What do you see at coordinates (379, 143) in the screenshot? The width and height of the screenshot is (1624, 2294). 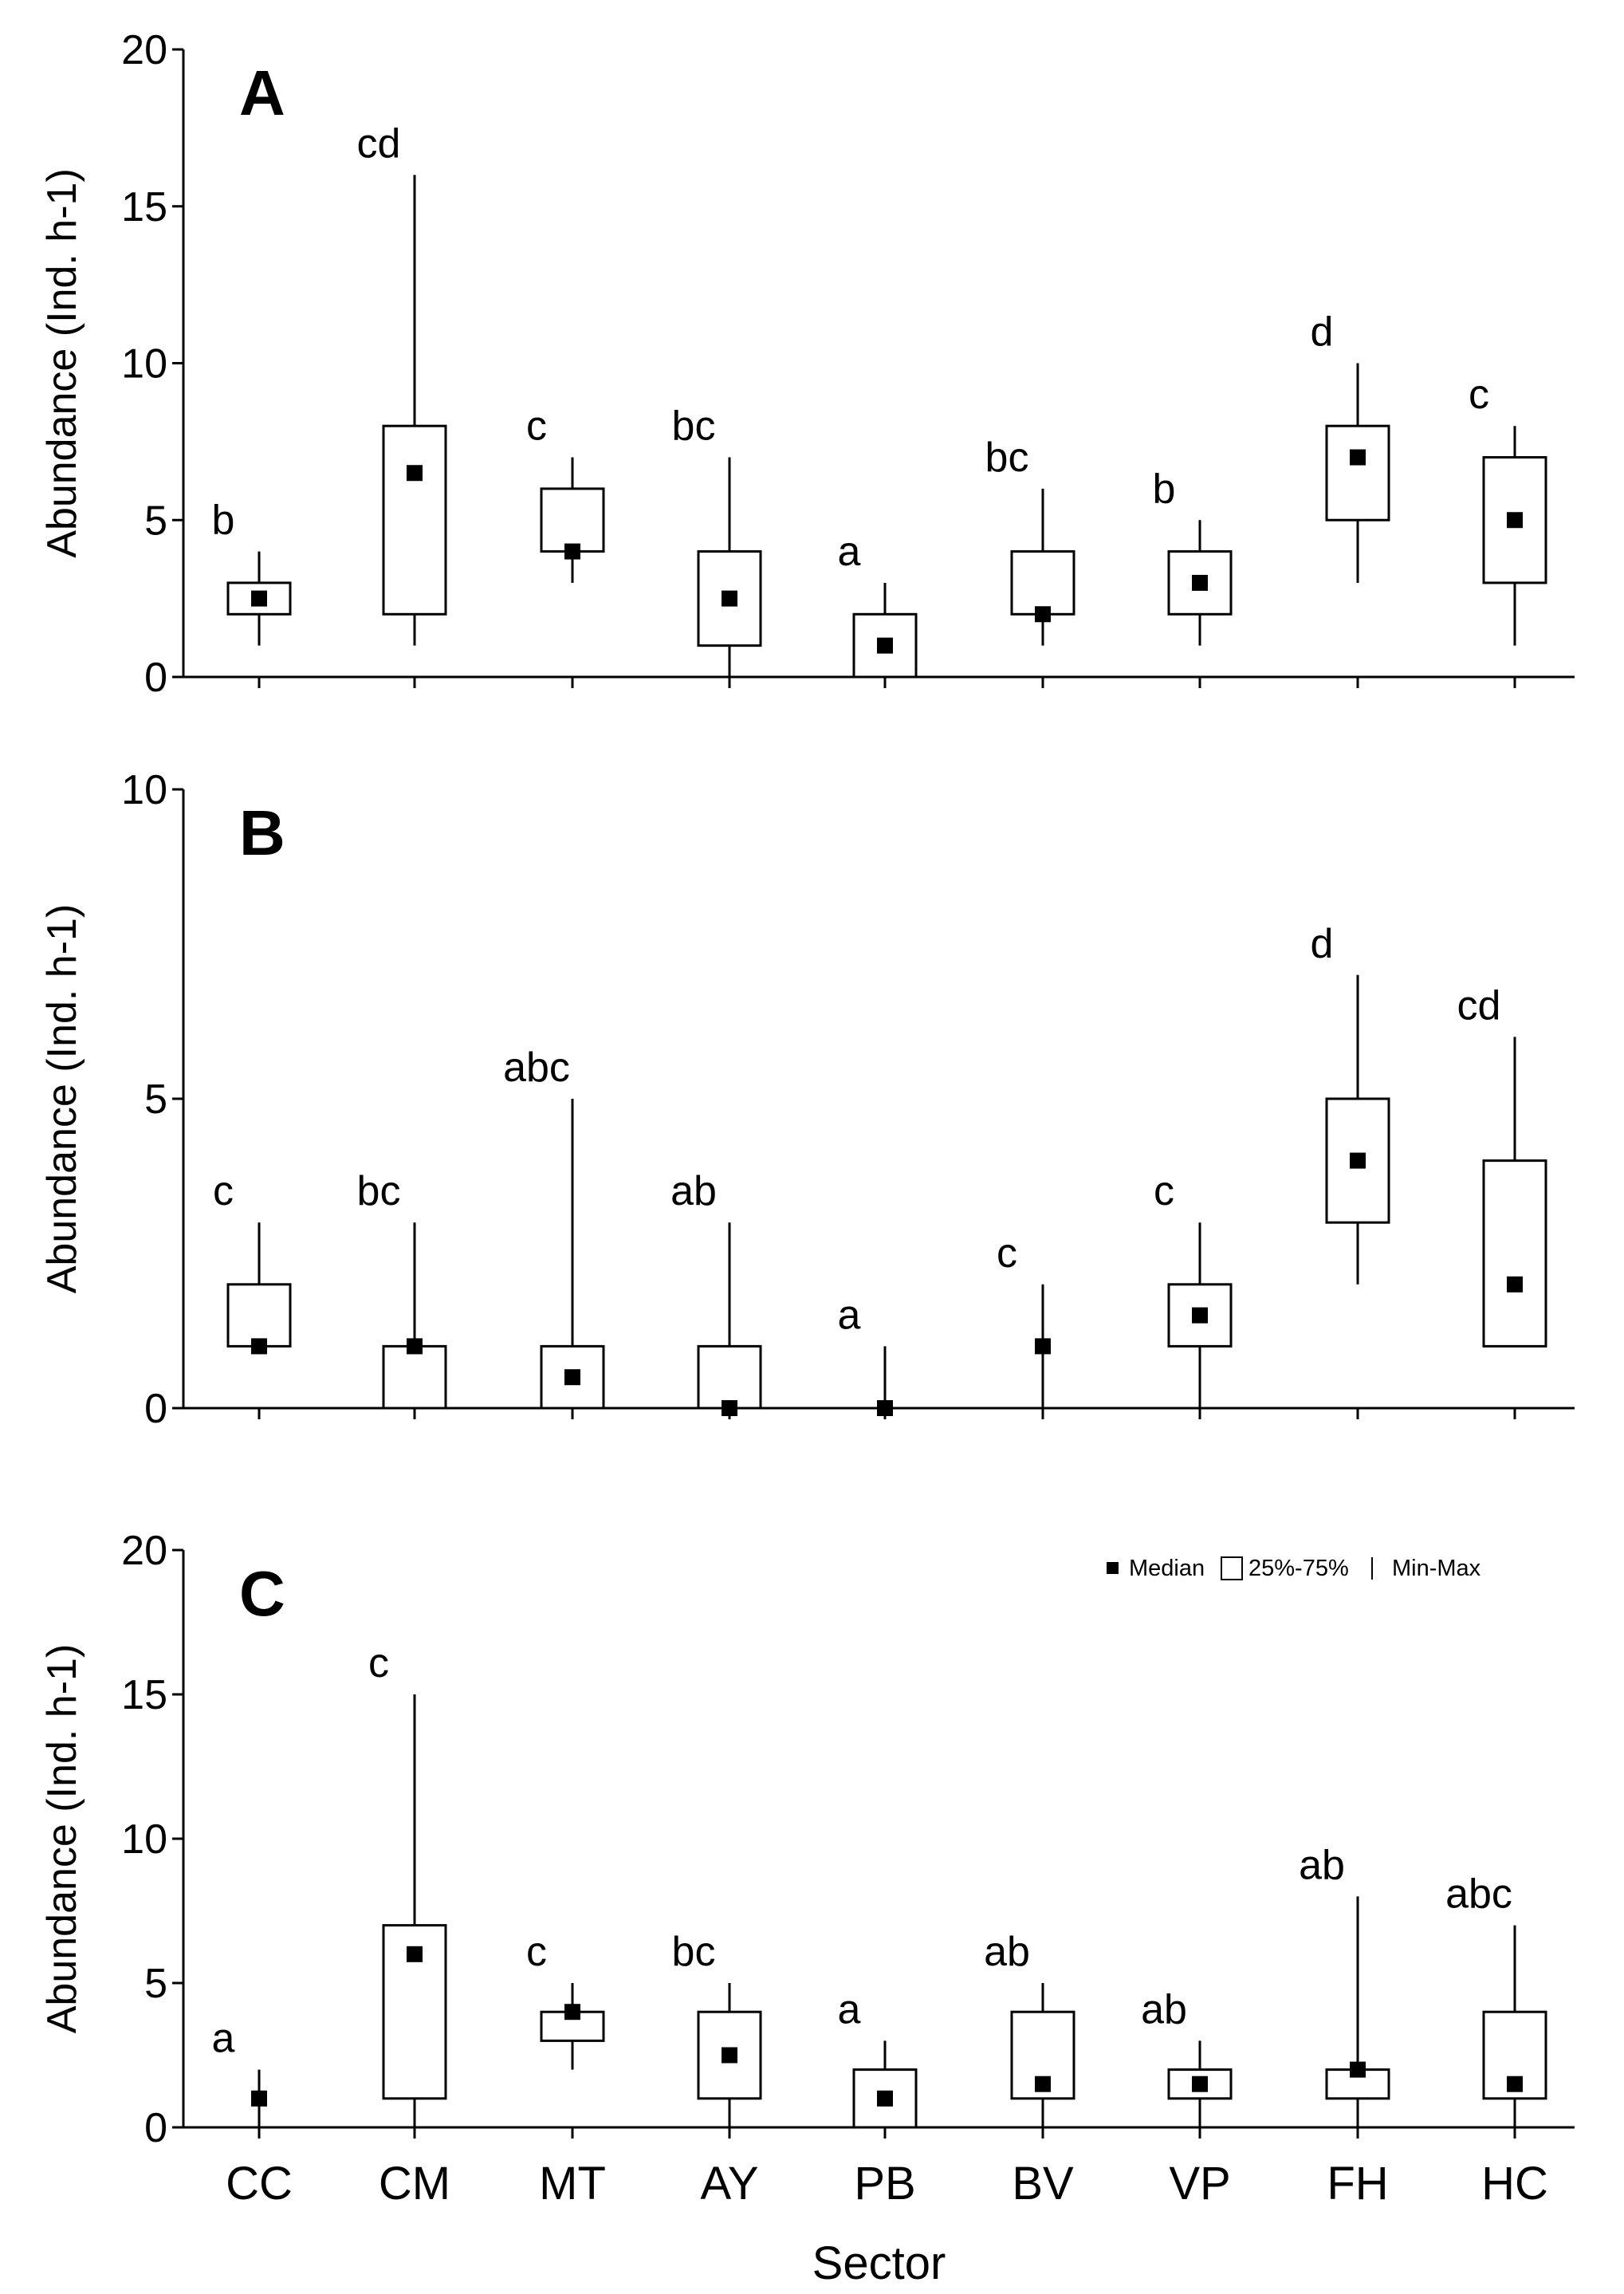 I see `significance-letter: cd` at bounding box center [379, 143].